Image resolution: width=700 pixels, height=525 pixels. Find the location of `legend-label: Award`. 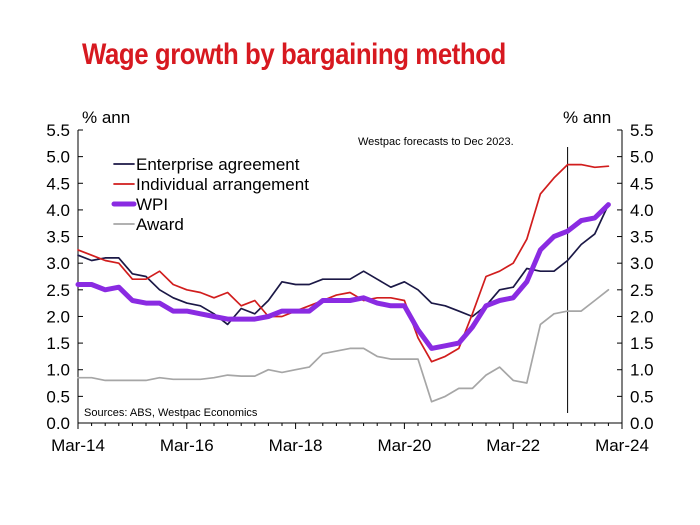

legend-label: Award is located at coordinates (160, 224).